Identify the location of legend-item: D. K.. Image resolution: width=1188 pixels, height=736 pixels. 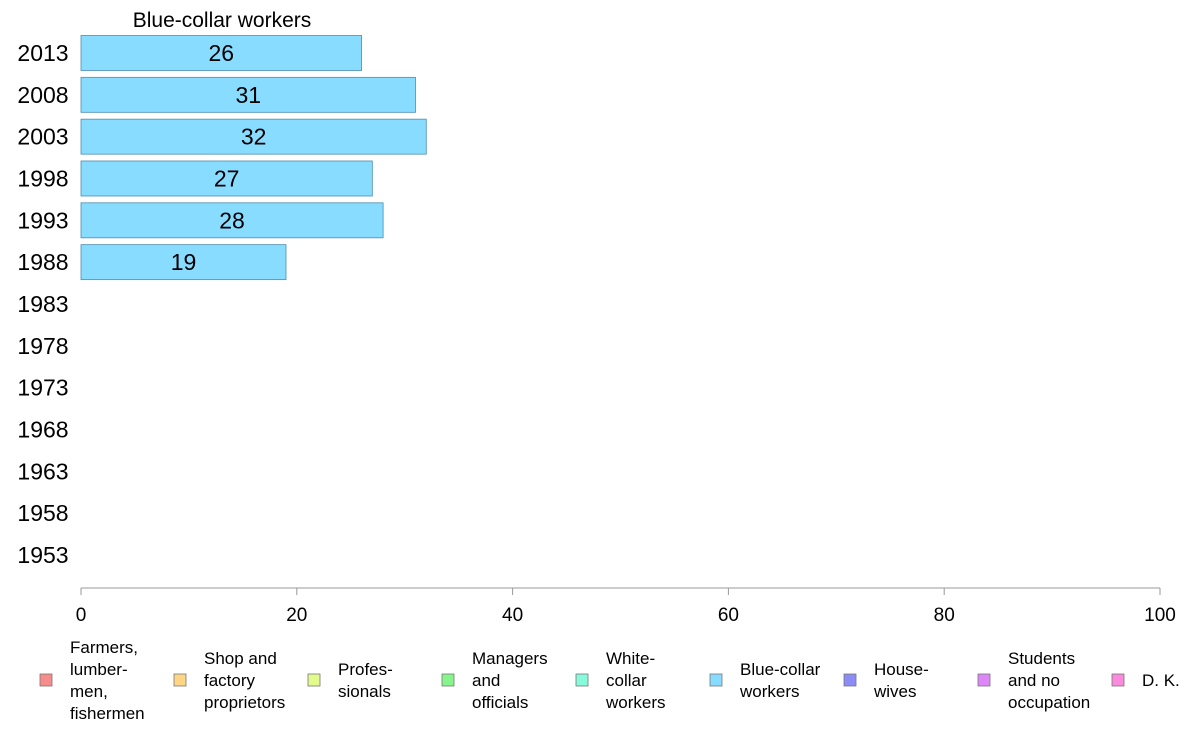
(1145, 680).